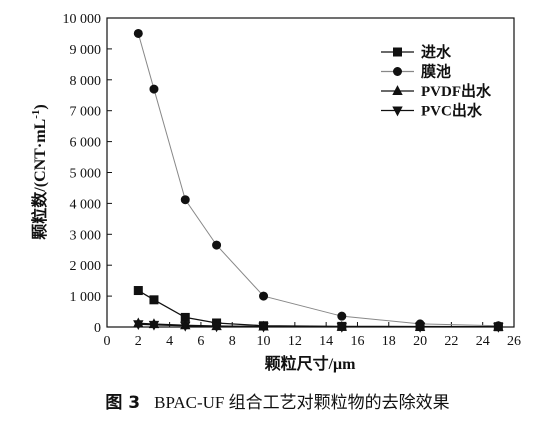  I want to click on y-tick-label: 3 000, so click(86, 235).